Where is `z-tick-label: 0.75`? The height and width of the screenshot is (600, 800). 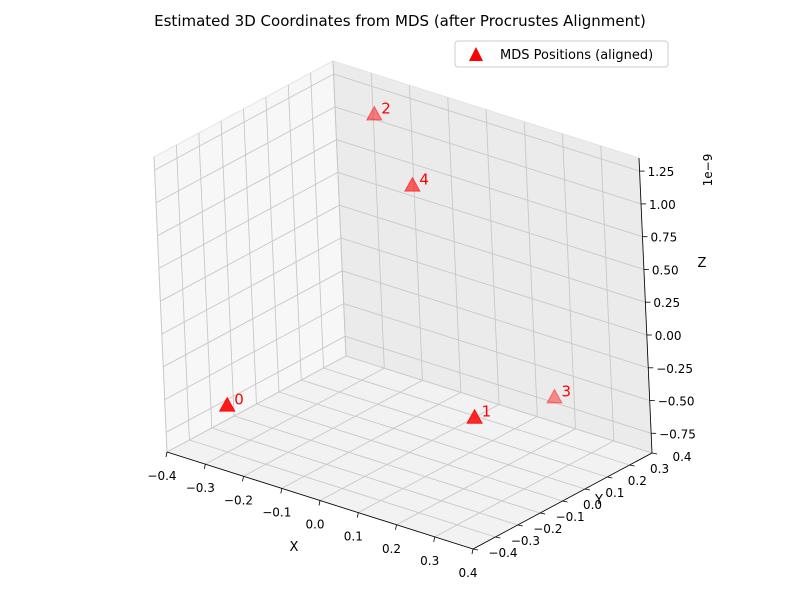
z-tick-label: 0.75 is located at coordinates (664, 238).